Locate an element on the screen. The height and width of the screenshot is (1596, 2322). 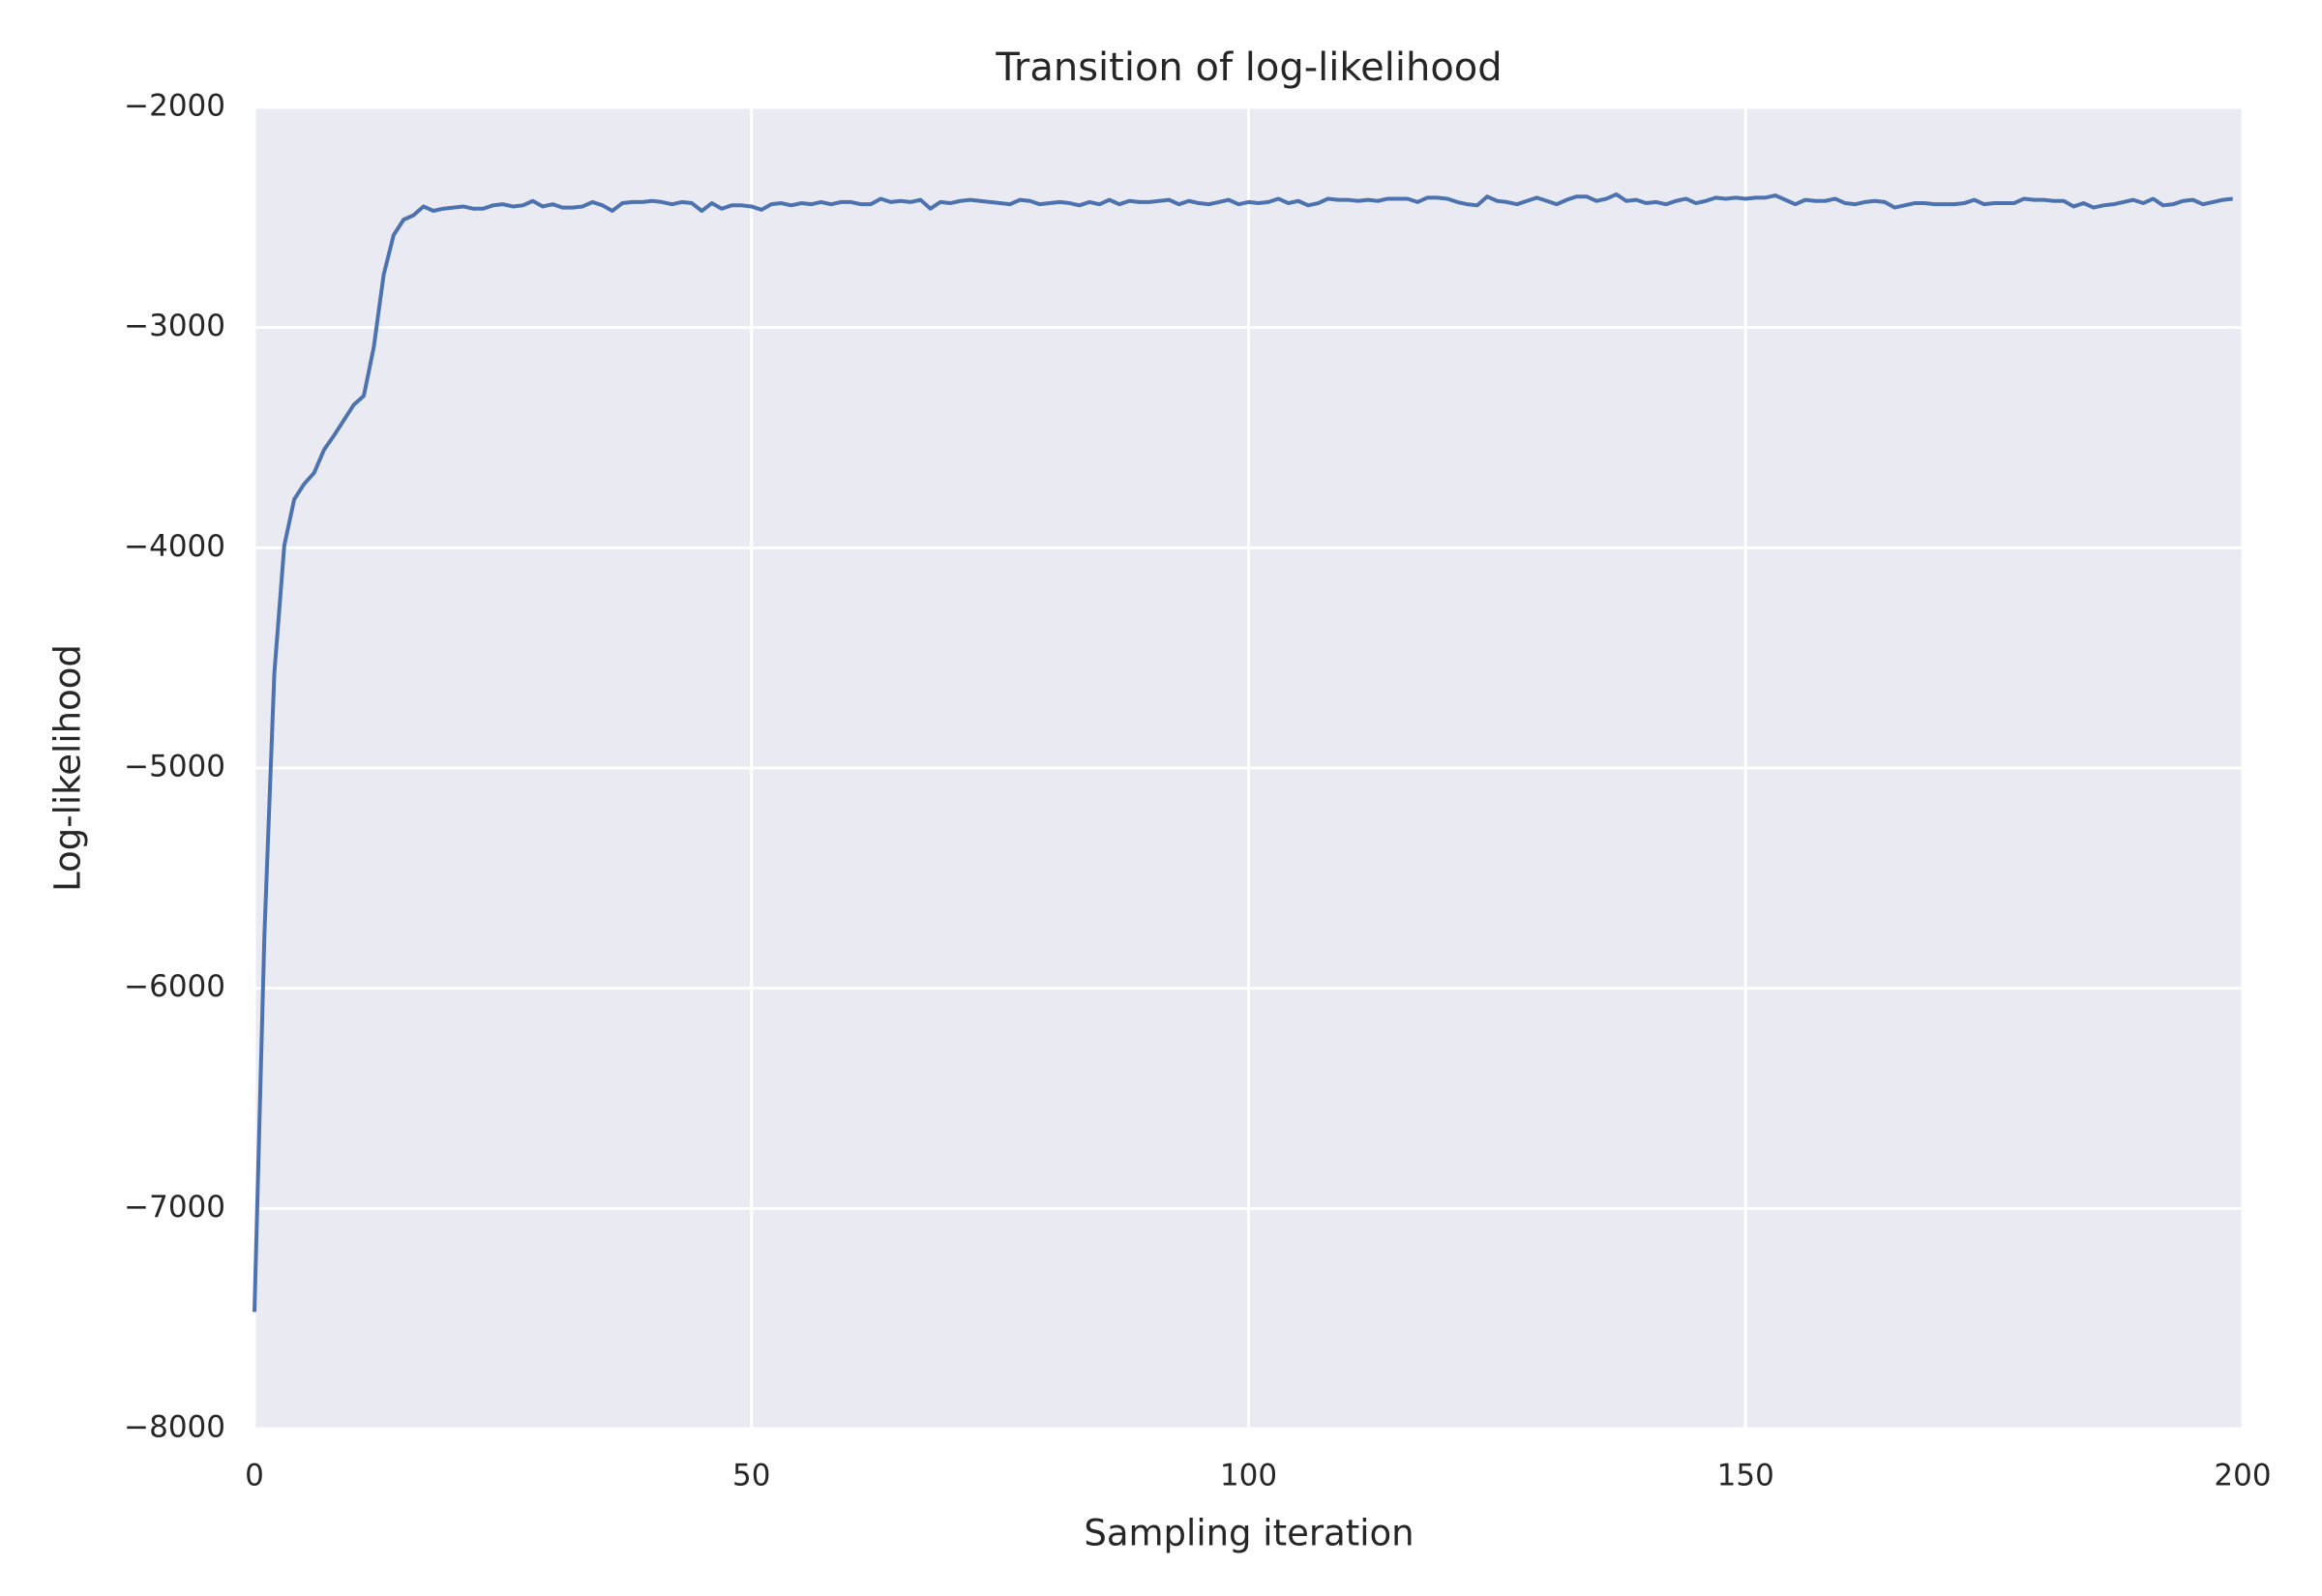
x-tick-label: 100 is located at coordinates (1248, 1476).